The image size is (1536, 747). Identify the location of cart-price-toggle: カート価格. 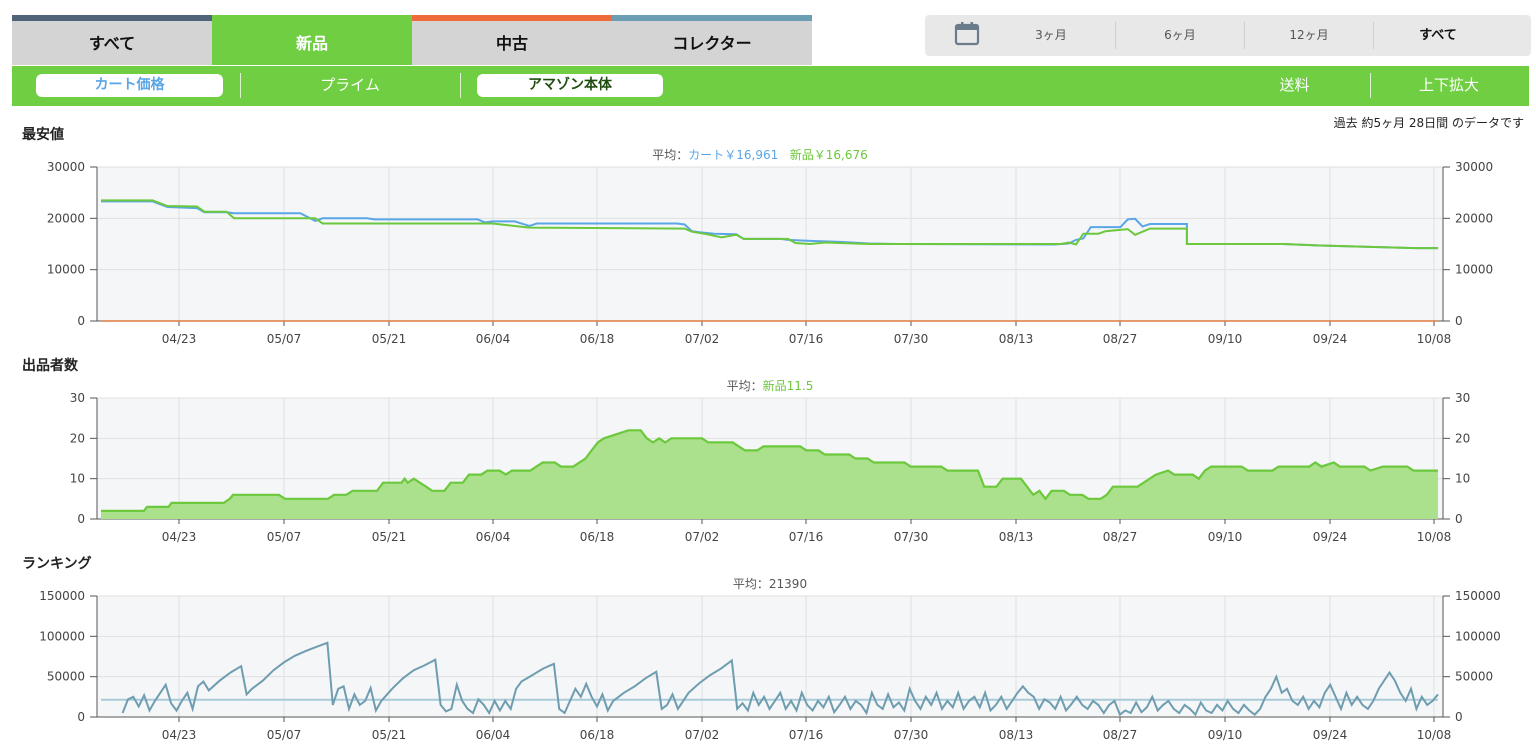
(129, 85).